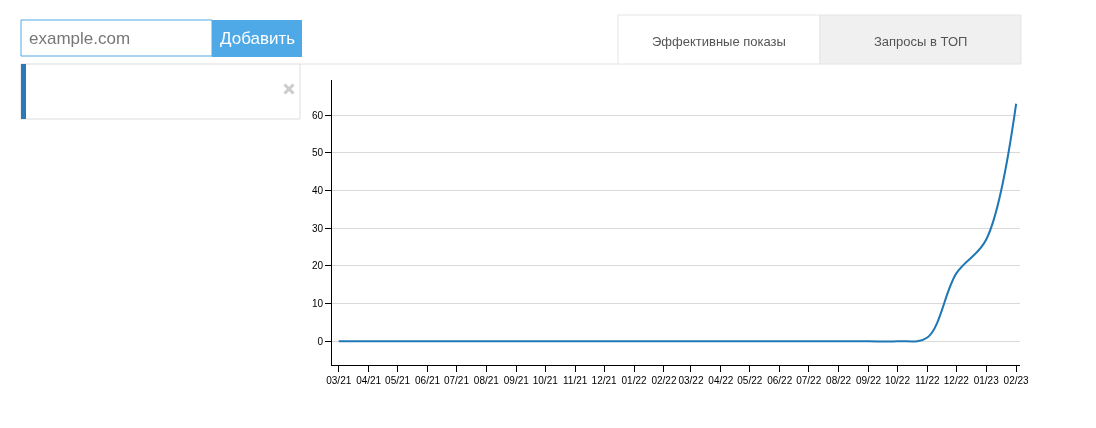 The width and height of the screenshot is (1096, 428). What do you see at coordinates (691, 380) in the screenshot?
I see `x-tick-label: 03/22` at bounding box center [691, 380].